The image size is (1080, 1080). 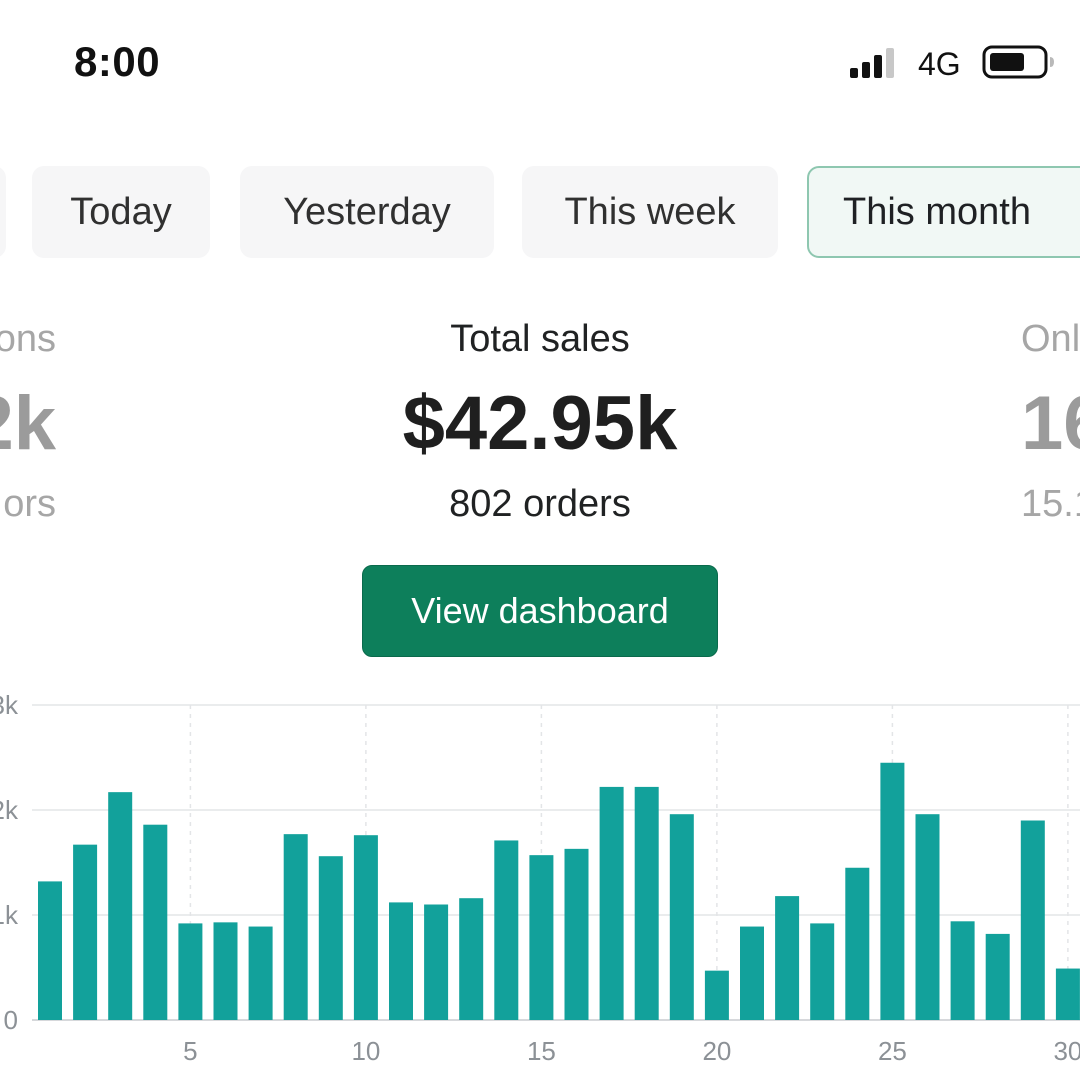 What do you see at coordinates (541, 1051) in the screenshot?
I see `x-tick-label: 15` at bounding box center [541, 1051].